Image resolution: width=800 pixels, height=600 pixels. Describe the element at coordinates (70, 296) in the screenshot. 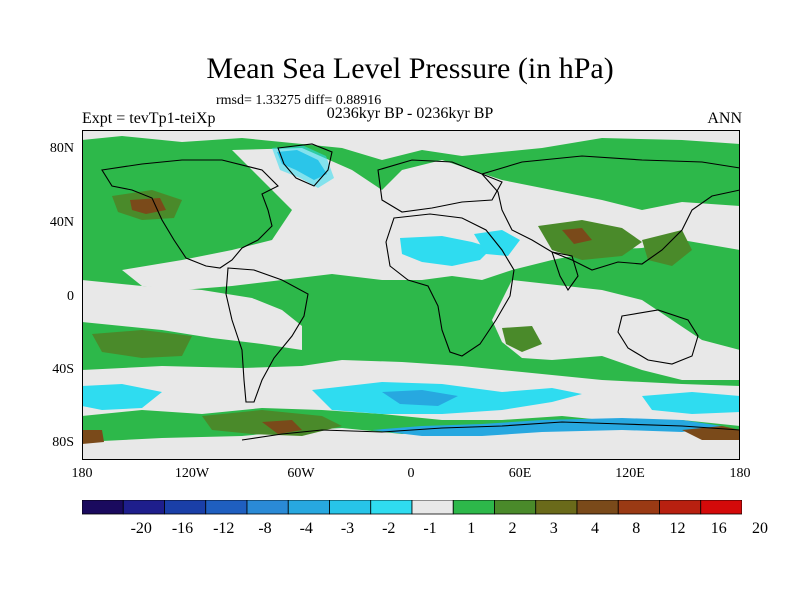

I see `lat-label-0: 0` at that location.